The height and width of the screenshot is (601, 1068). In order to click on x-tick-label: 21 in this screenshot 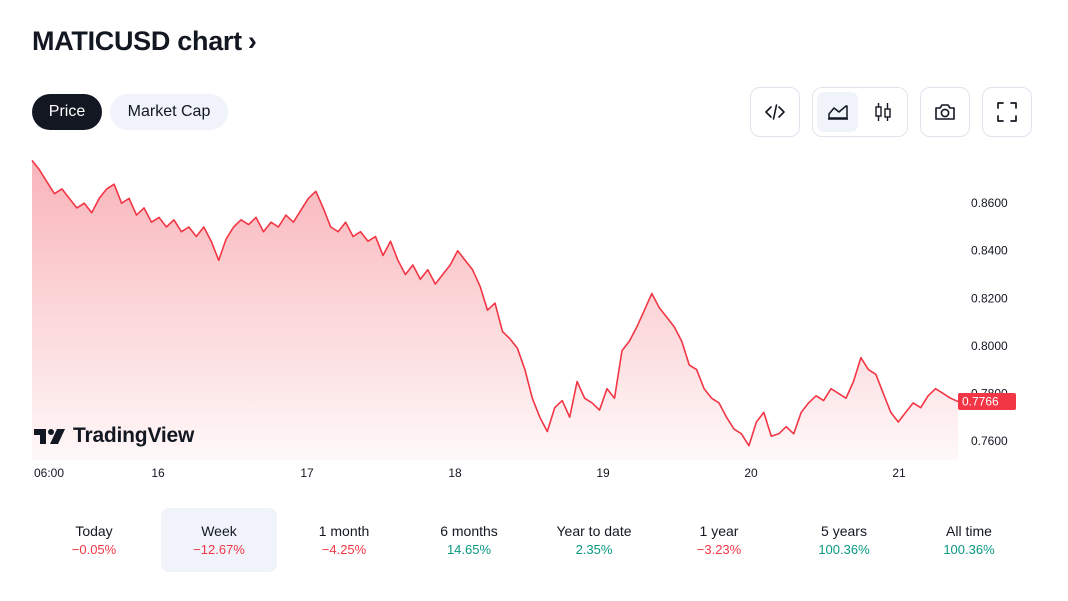, I will do `click(899, 473)`.